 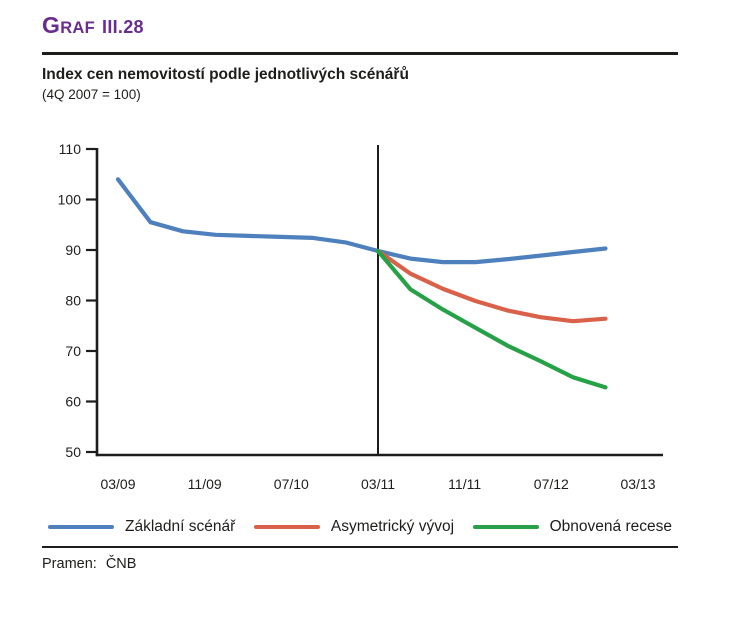 I want to click on source-label: Pramen:, so click(x=69, y=564).